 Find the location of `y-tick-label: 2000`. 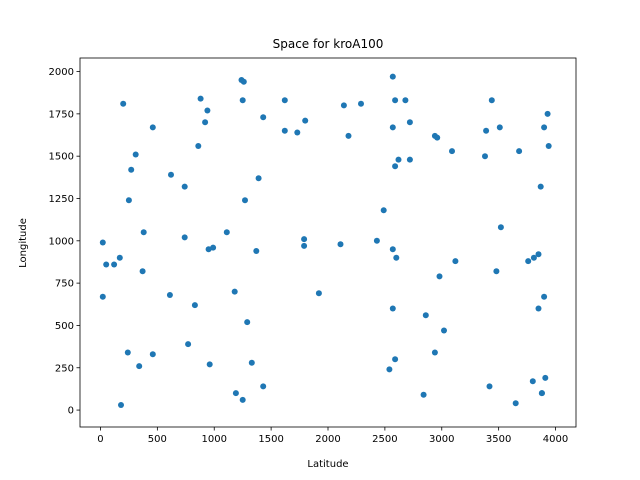

y-tick-label: 2000 is located at coordinates (61, 72).